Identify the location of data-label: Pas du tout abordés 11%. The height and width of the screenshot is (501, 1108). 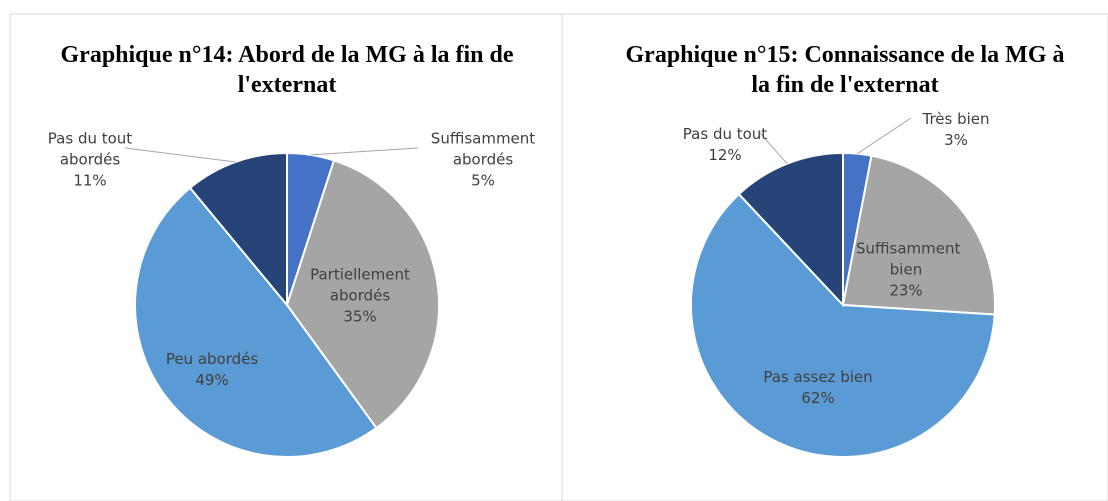
(90, 160).